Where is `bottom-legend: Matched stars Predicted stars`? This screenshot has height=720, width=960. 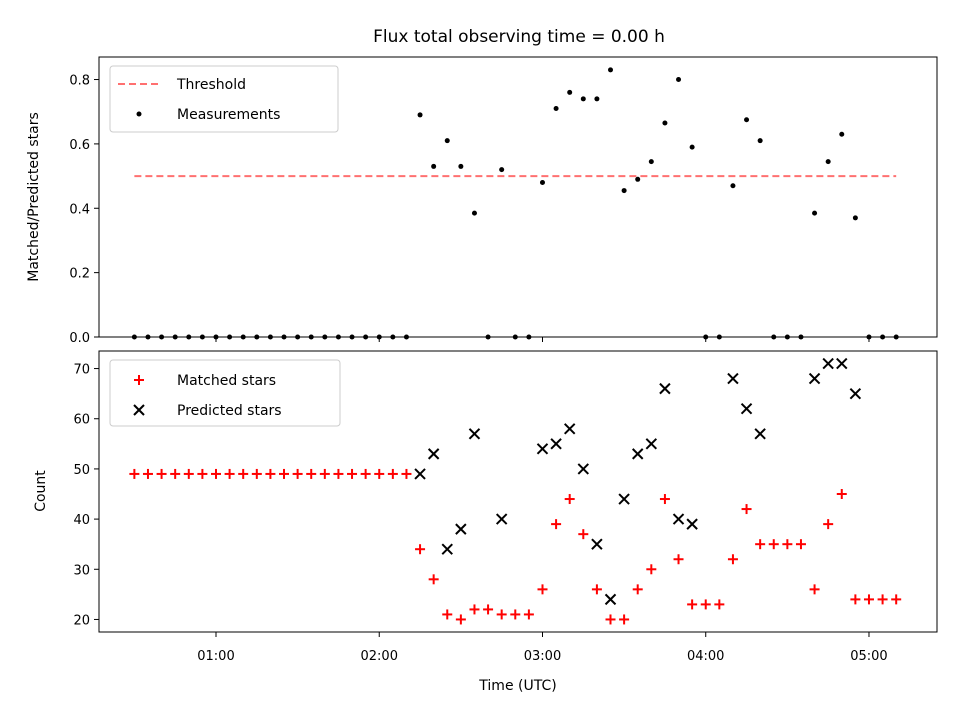 bottom-legend: Matched stars Predicted stars is located at coordinates (225, 393).